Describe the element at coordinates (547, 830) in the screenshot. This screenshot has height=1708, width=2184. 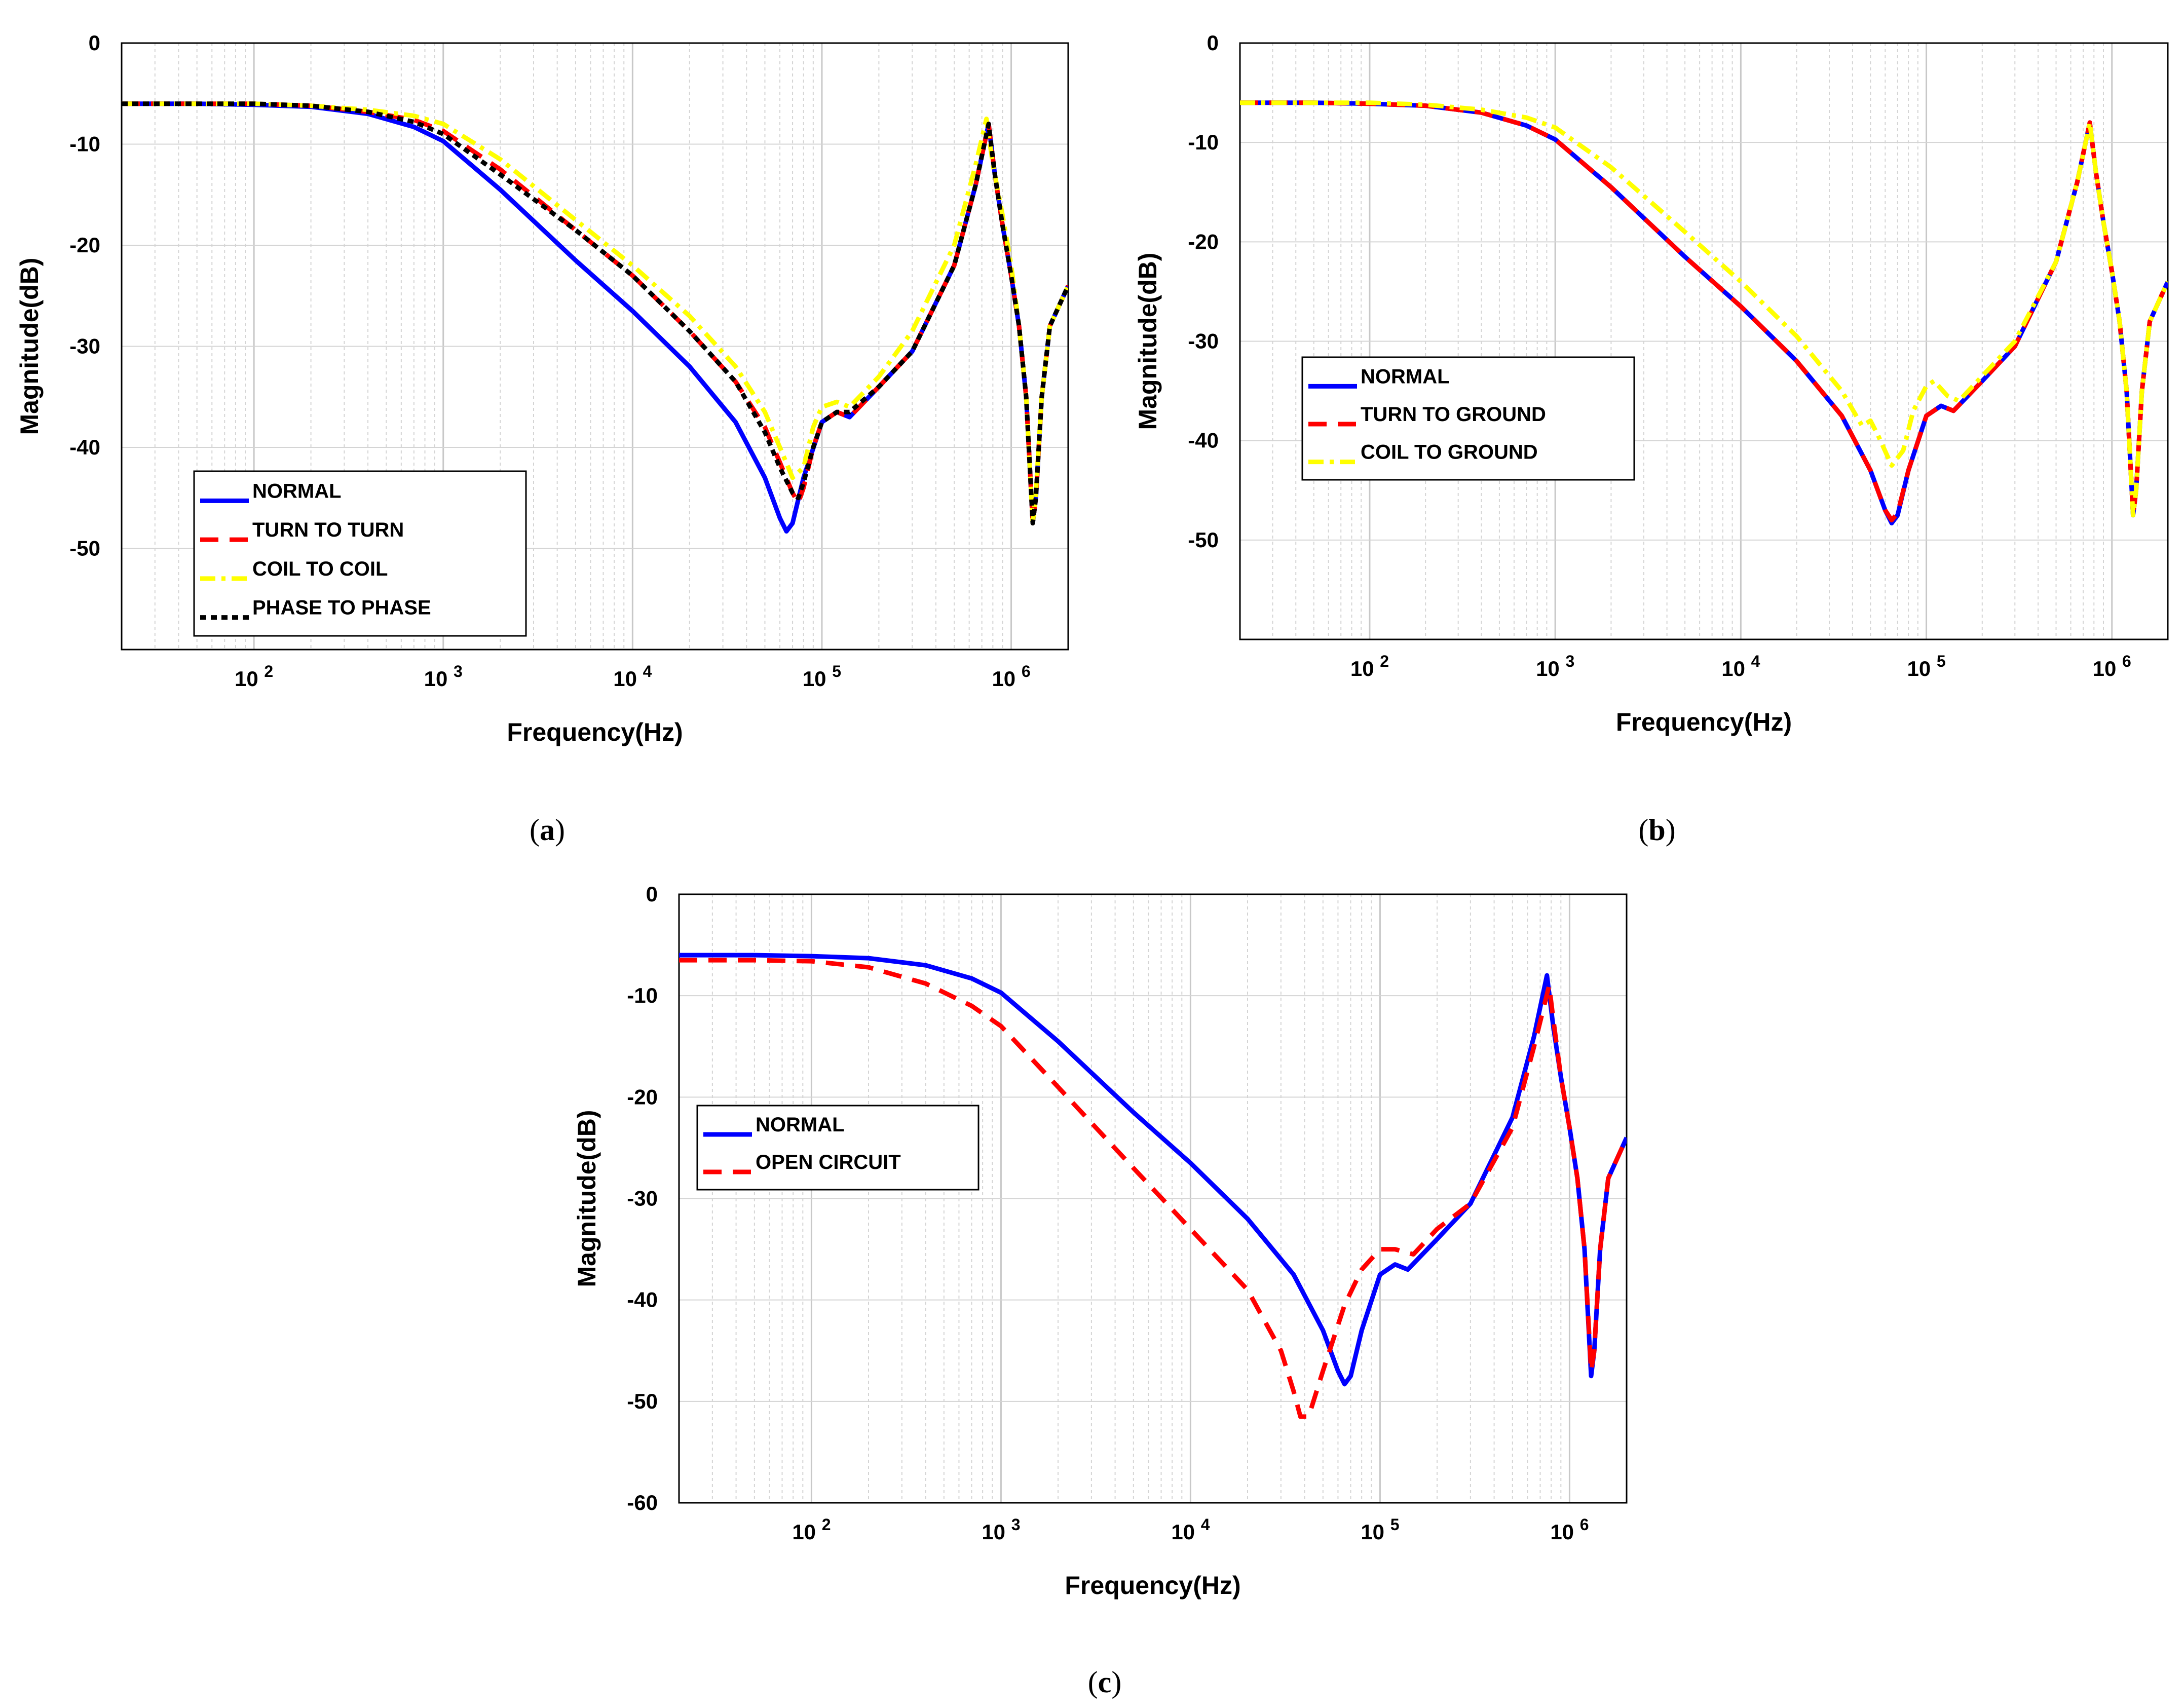
I see `panel-caption: (a)` at that location.